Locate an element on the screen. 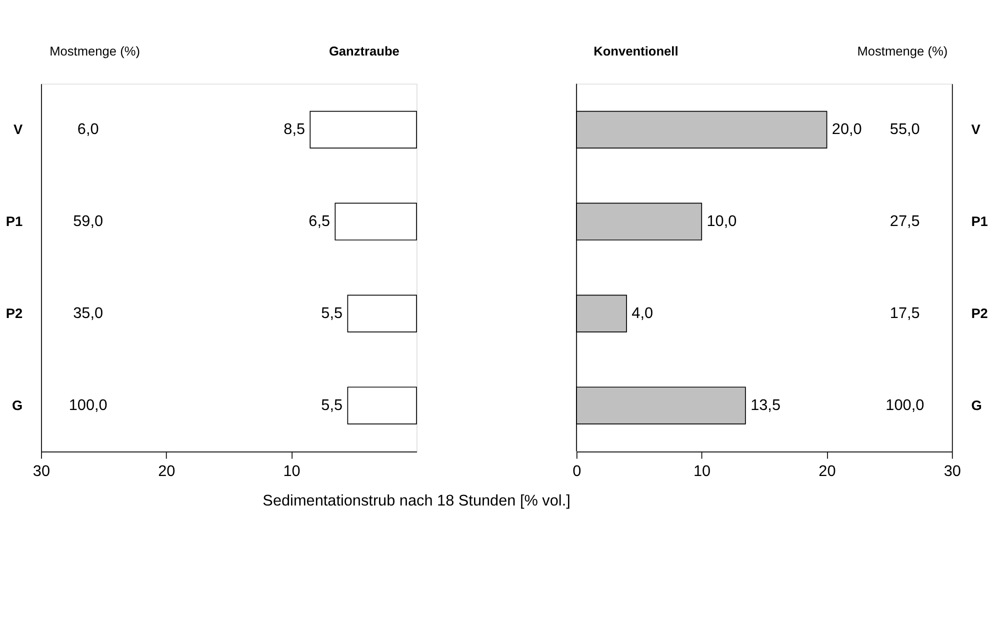 This screenshot has width=993, height=626. annotation: 55,0 is located at coordinates (905, 129).